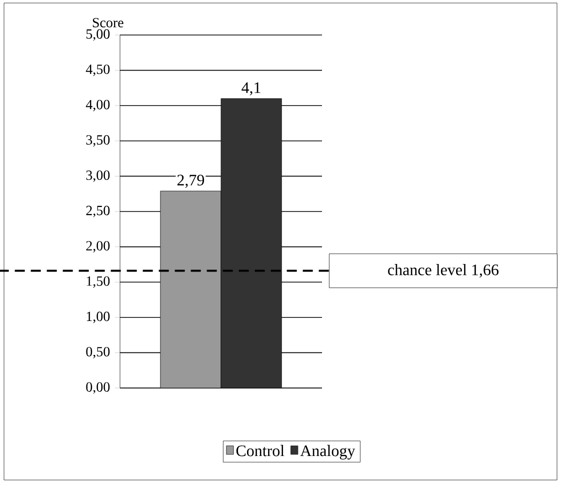  I want to click on y-tick-label: 4,00, so click(98, 106).